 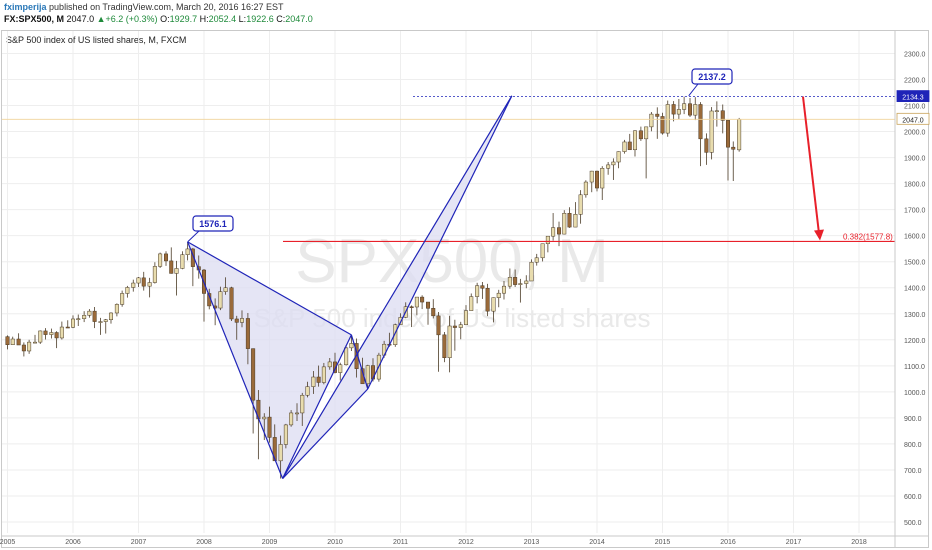 I want to click on y-tick-label: 500.0, so click(x=913, y=523).